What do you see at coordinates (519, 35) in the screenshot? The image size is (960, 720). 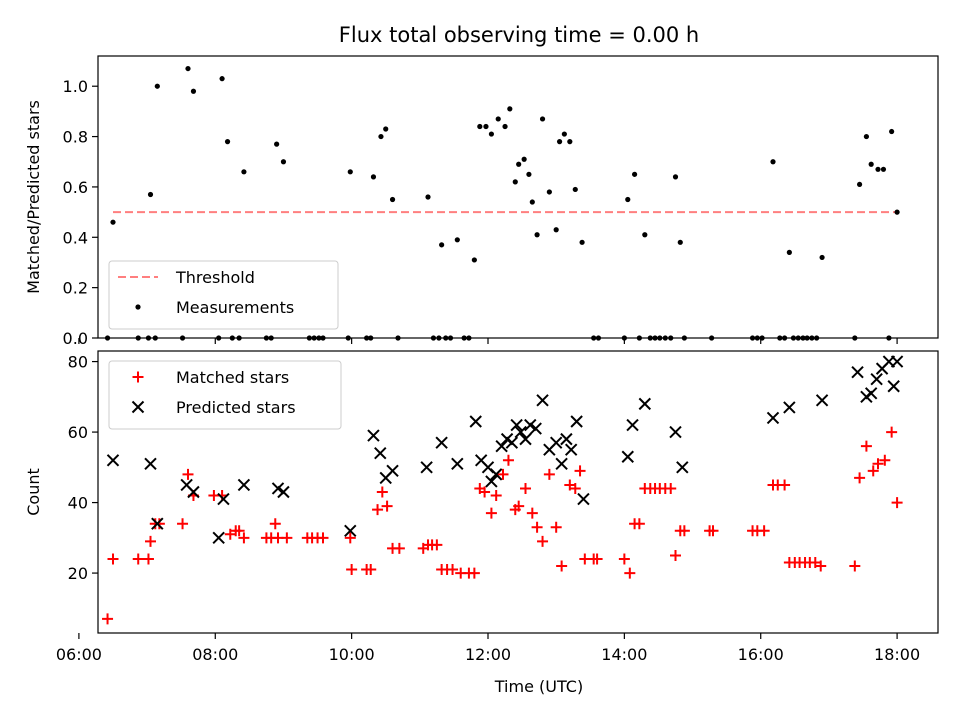 I see `chart-title: Flux total observing time = 0.00 h` at bounding box center [519, 35].